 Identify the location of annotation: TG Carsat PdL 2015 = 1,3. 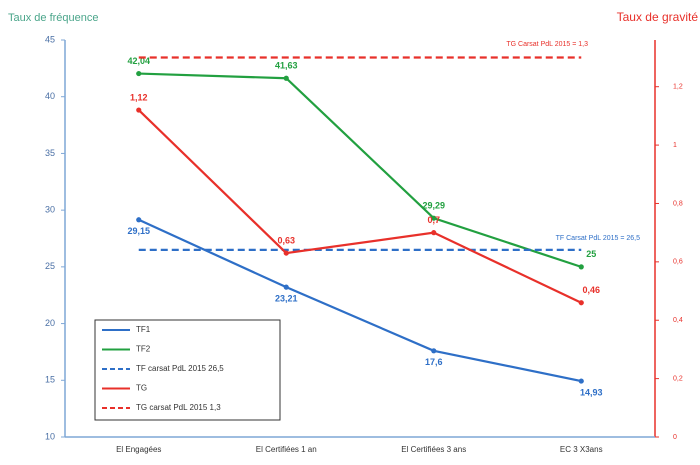
(547, 44).